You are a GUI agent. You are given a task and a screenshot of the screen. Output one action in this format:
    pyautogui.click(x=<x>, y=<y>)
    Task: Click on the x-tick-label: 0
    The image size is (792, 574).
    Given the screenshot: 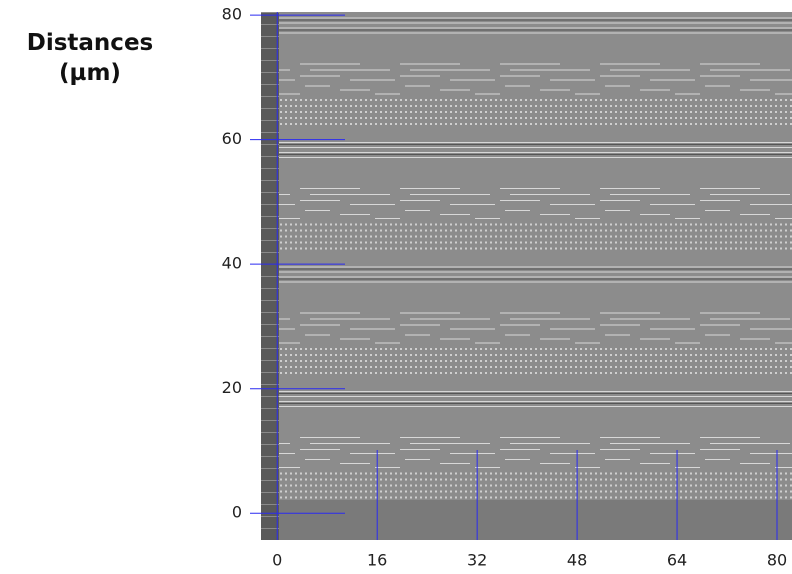 What is the action you would take?
    pyautogui.click(x=277, y=560)
    